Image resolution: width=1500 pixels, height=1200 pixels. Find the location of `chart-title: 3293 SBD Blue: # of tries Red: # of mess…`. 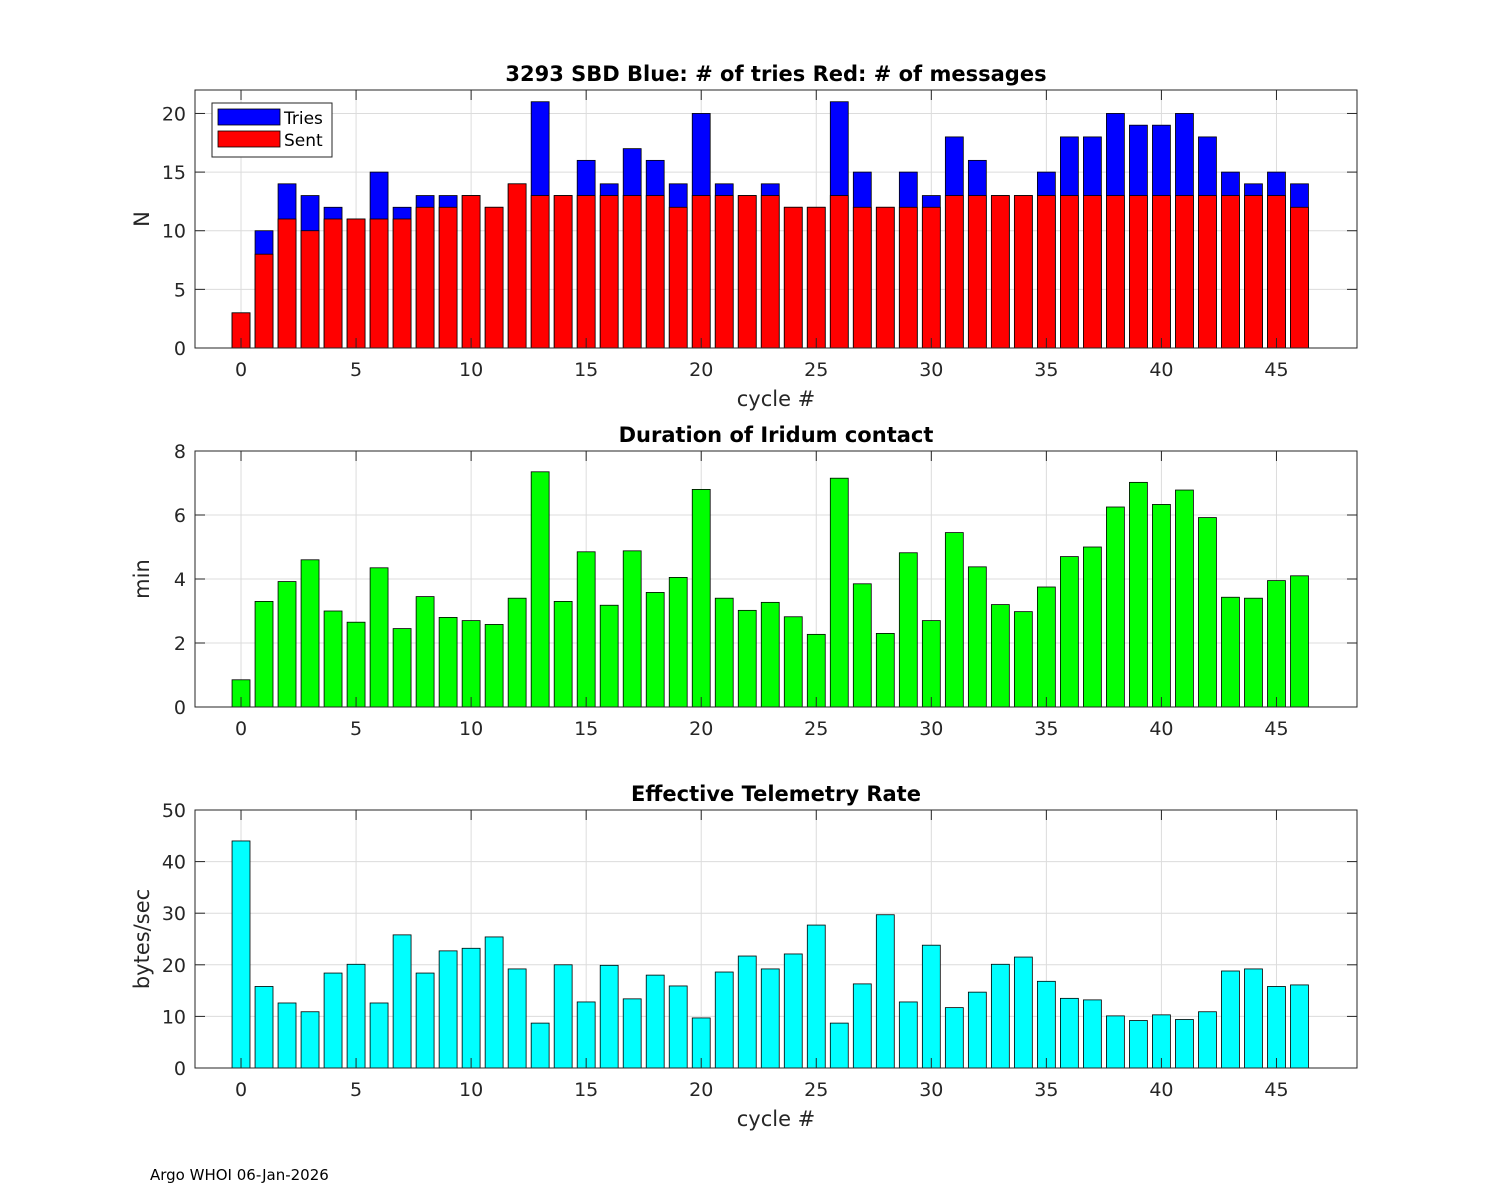

chart-title: 3293 SBD Blue: # of tries Red: # of mess… is located at coordinates (775, 74).